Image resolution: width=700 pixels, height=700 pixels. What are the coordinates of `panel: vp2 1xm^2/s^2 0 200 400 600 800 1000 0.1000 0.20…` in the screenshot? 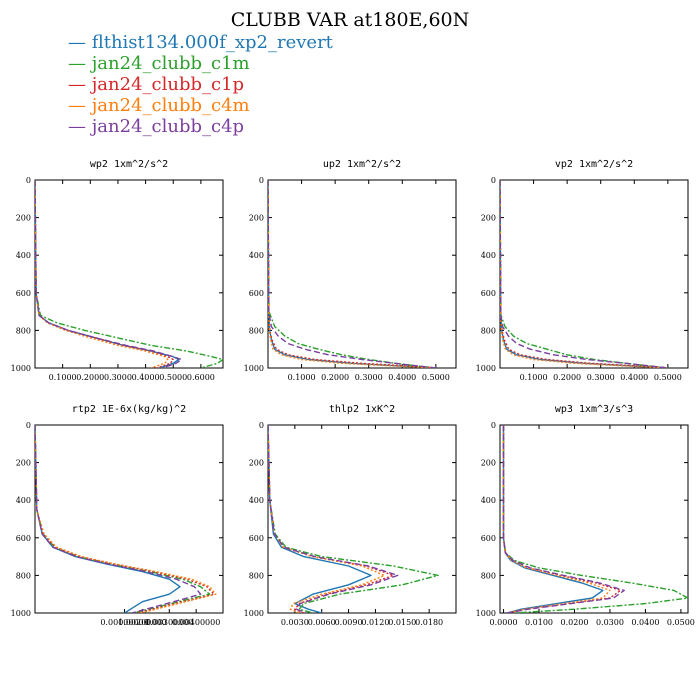 It's located at (582, 270).